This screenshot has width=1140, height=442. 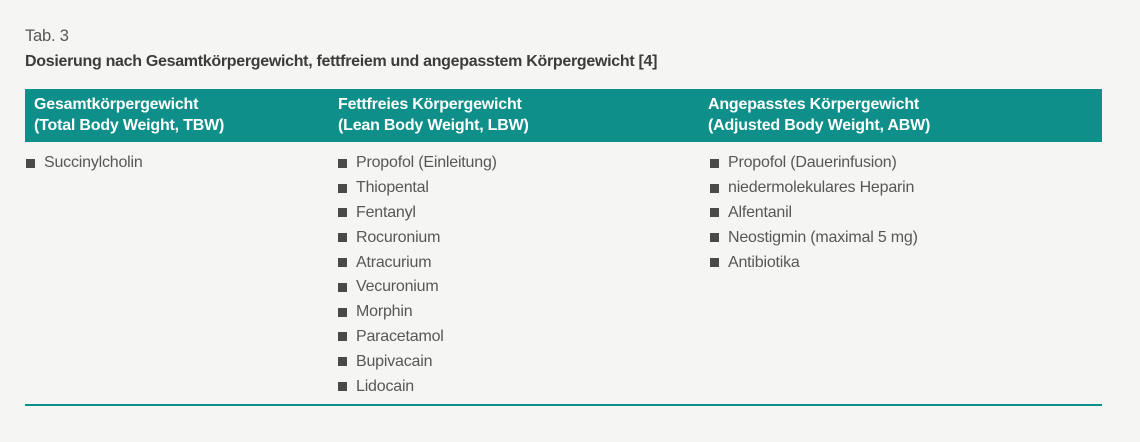 I want to click on header-cell-tbw-line1: Gesamtkörpergewicht, so click(x=116, y=104).